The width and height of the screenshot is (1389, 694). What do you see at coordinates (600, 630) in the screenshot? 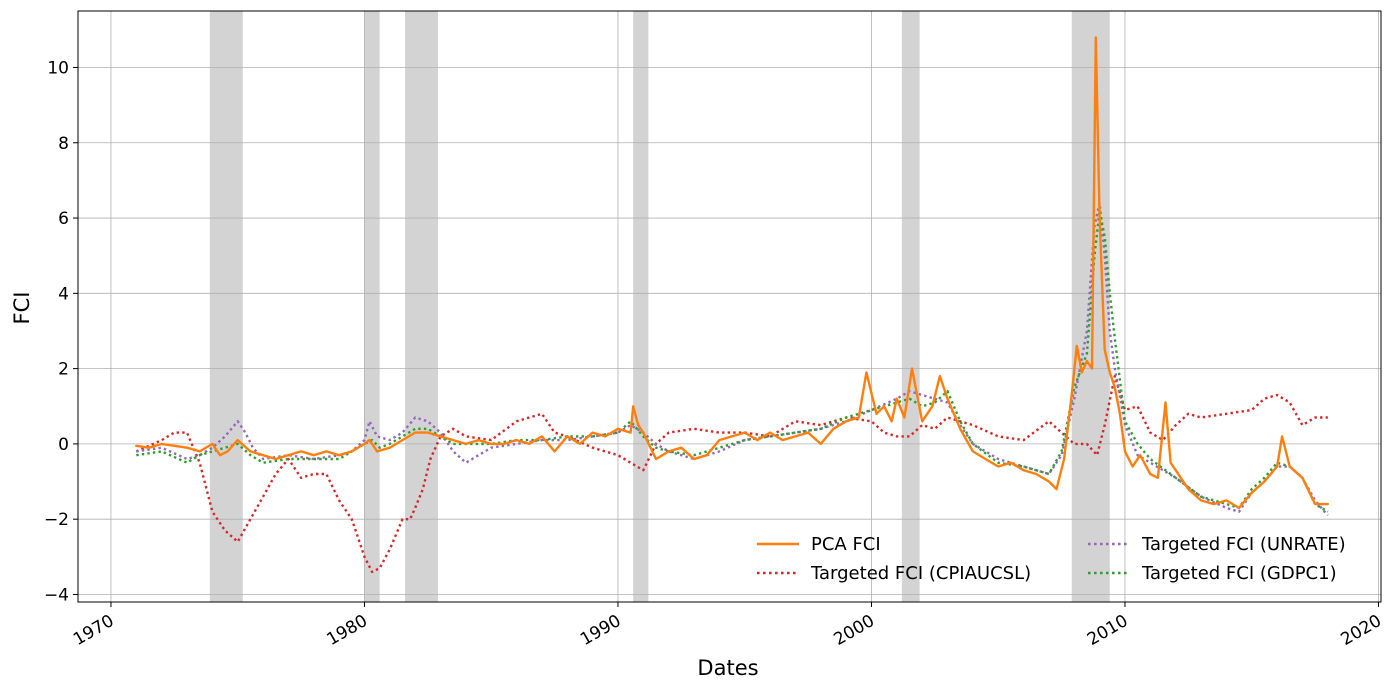
I see `x-tick-label: 1990` at bounding box center [600, 630].